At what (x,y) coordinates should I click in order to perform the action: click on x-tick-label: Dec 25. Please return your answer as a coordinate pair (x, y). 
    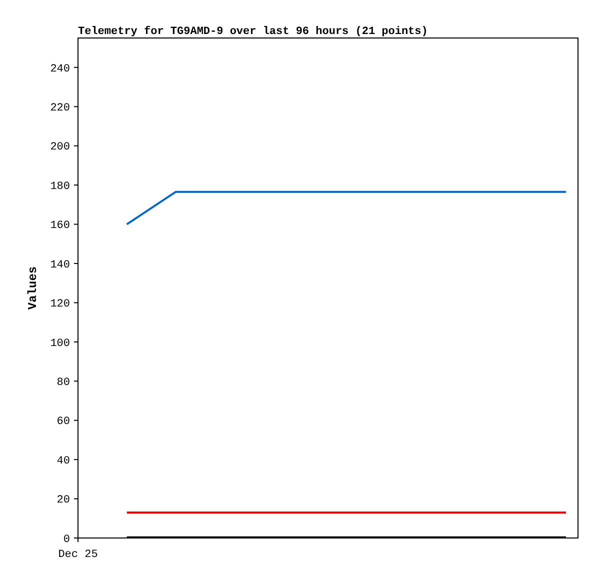
    Looking at the image, I should click on (78, 555).